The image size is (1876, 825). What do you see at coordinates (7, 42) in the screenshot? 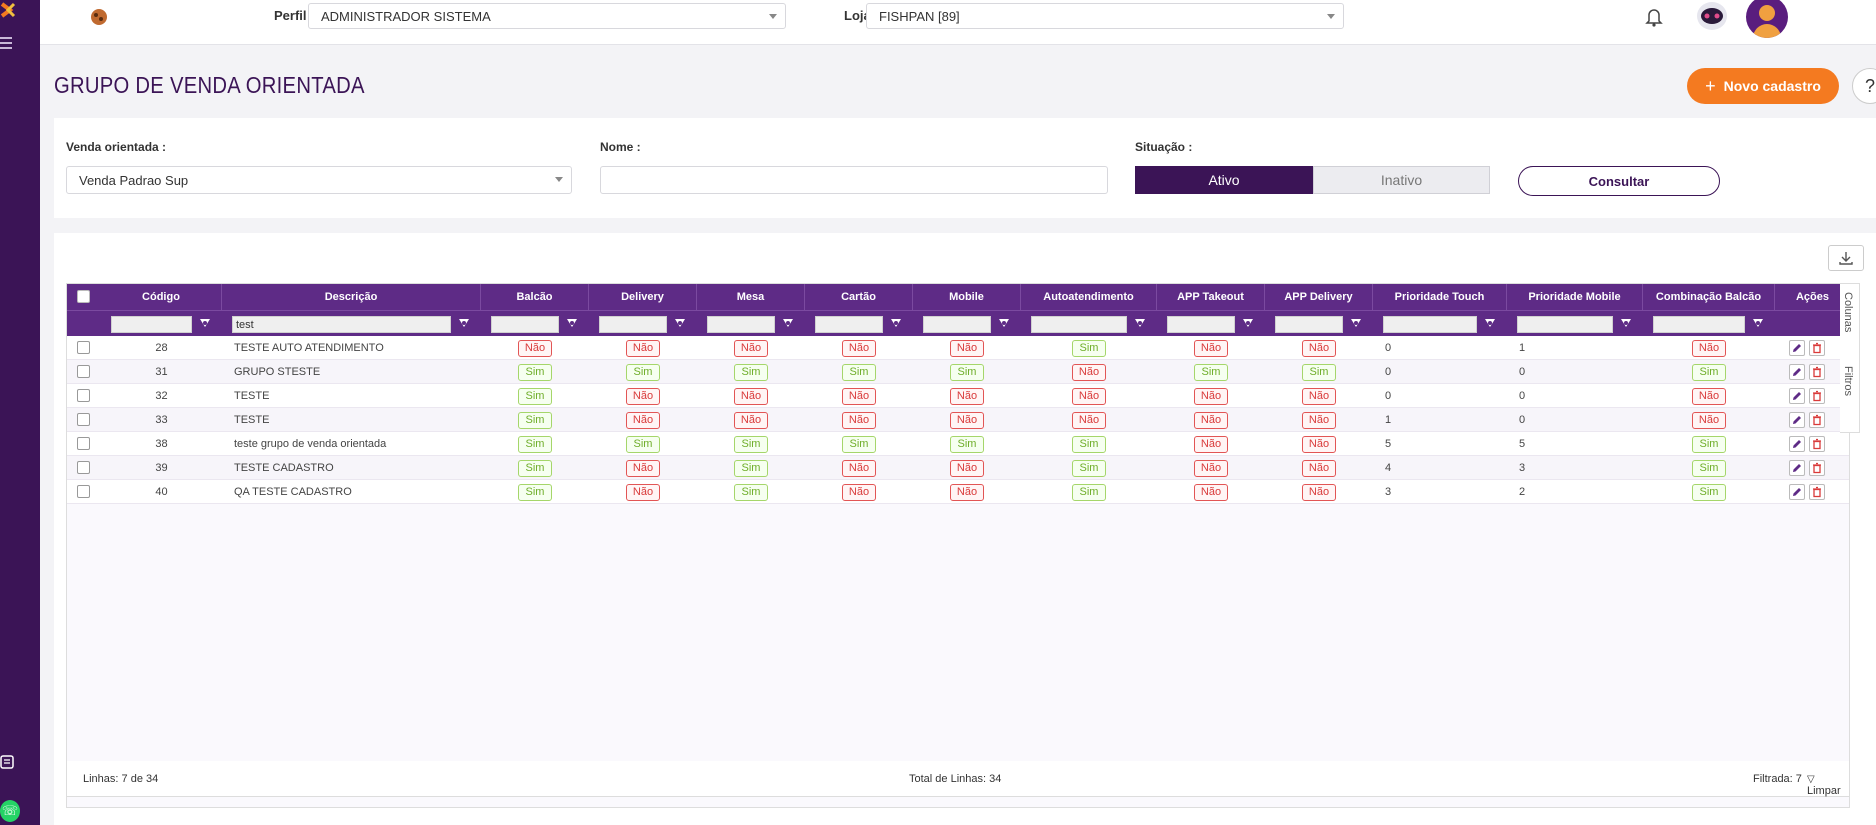
I see `menu-toggle-icon` at bounding box center [7, 42].